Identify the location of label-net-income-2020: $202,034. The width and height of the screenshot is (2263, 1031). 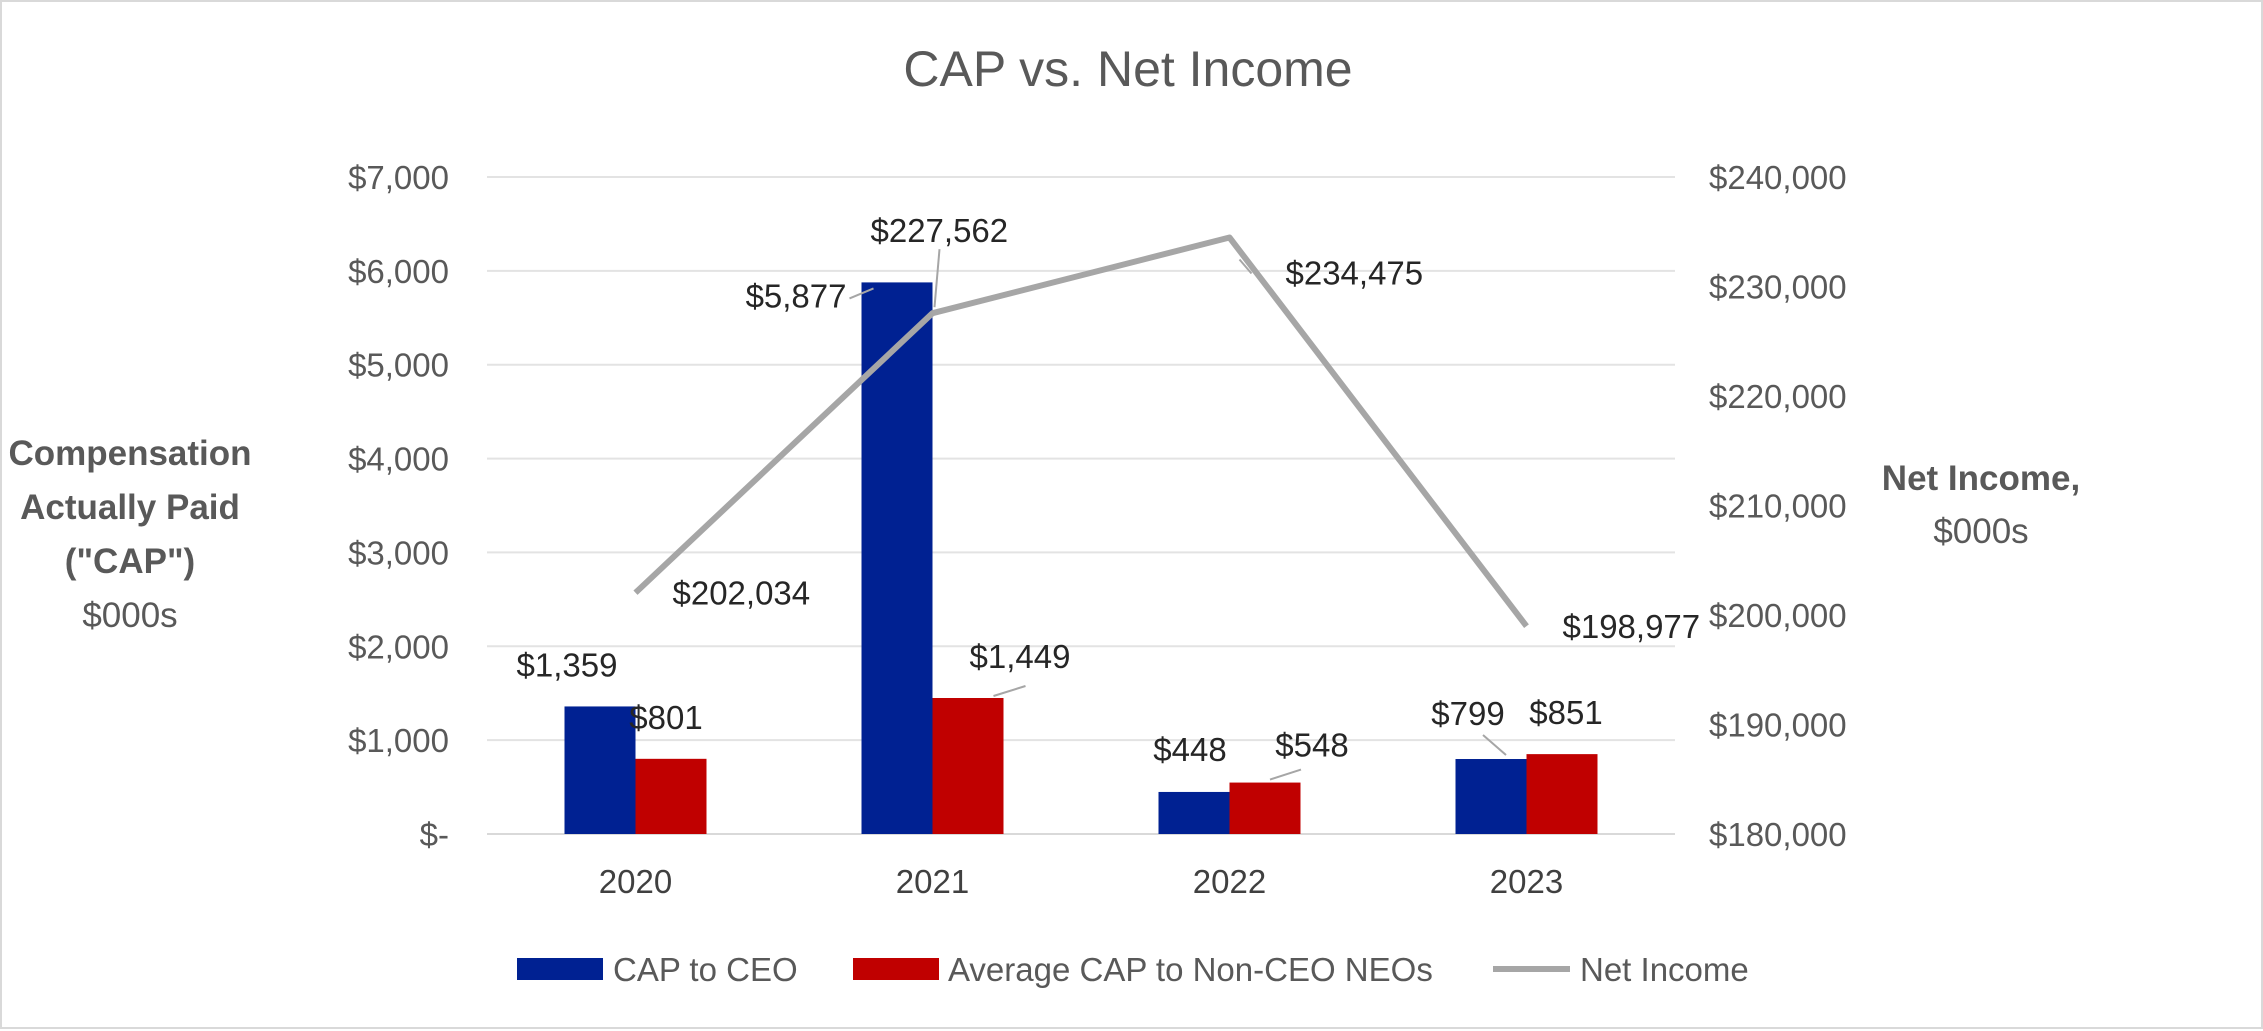
(742, 593).